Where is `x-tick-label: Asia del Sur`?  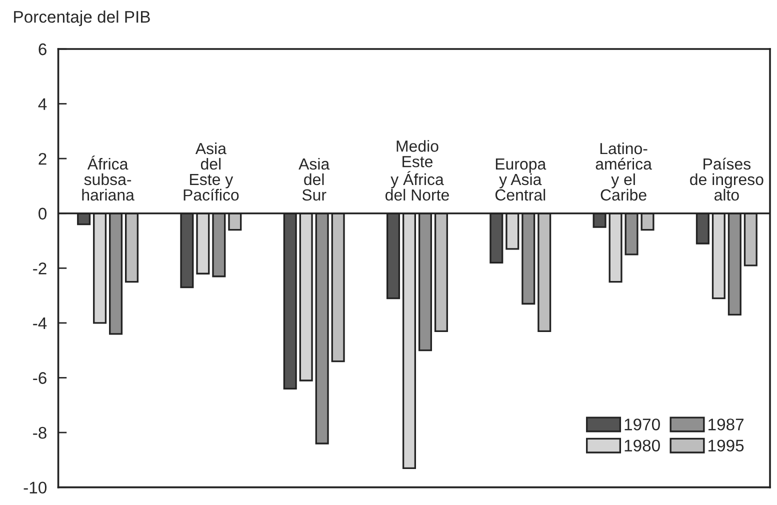
x-tick-label: Asia del Sur is located at coordinates (314, 179).